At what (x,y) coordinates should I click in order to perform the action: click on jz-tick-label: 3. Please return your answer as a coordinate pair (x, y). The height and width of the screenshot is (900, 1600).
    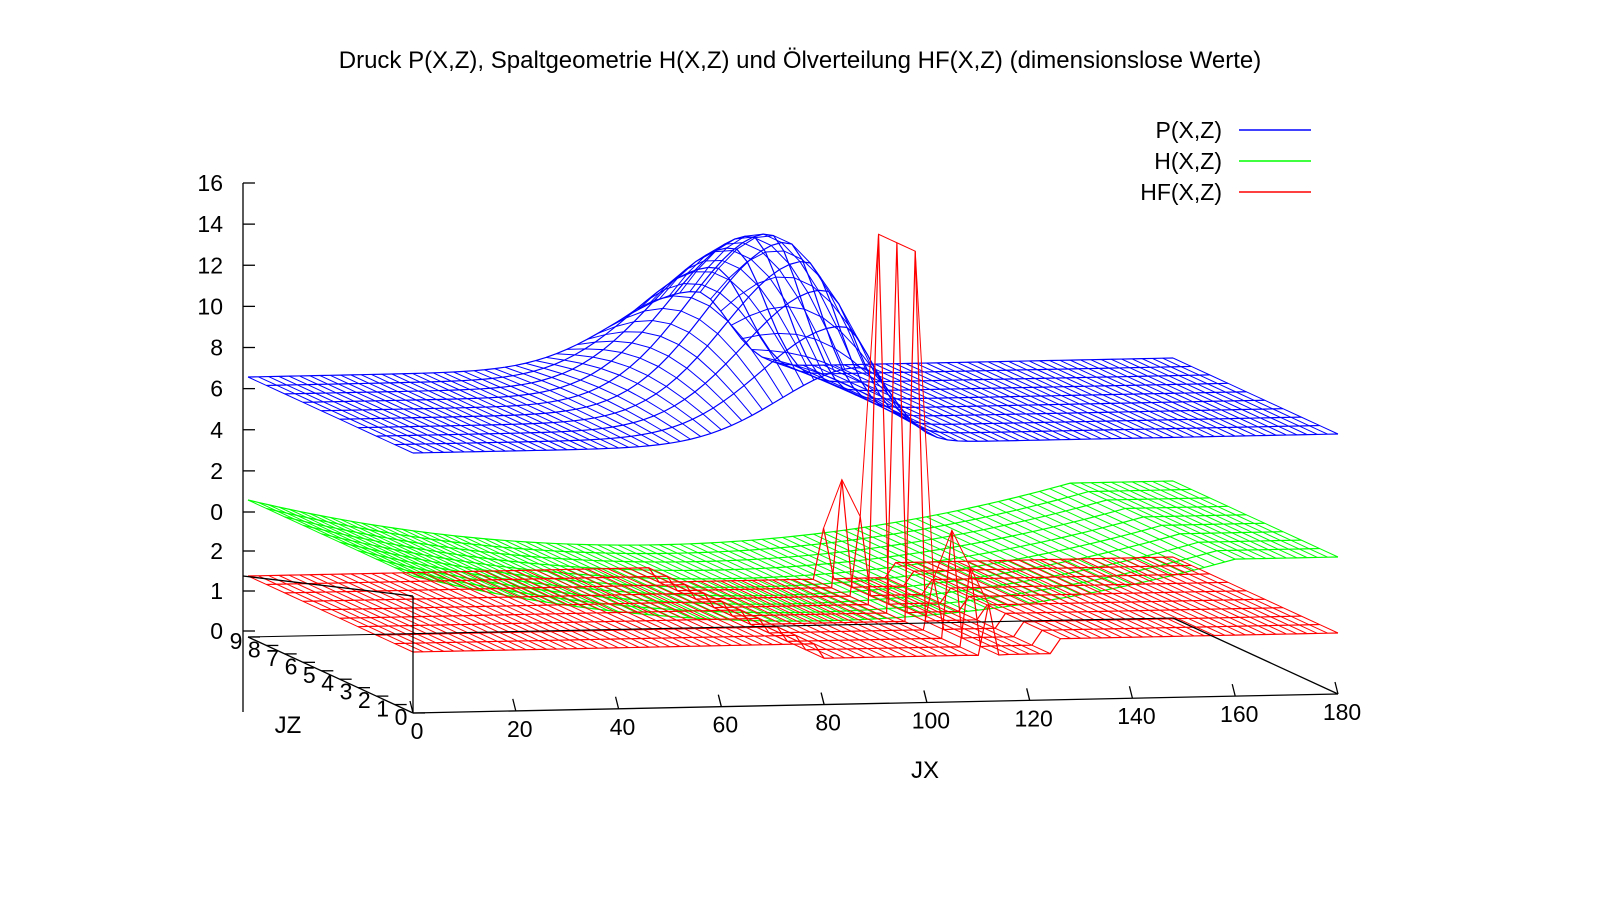
    Looking at the image, I should click on (346, 692).